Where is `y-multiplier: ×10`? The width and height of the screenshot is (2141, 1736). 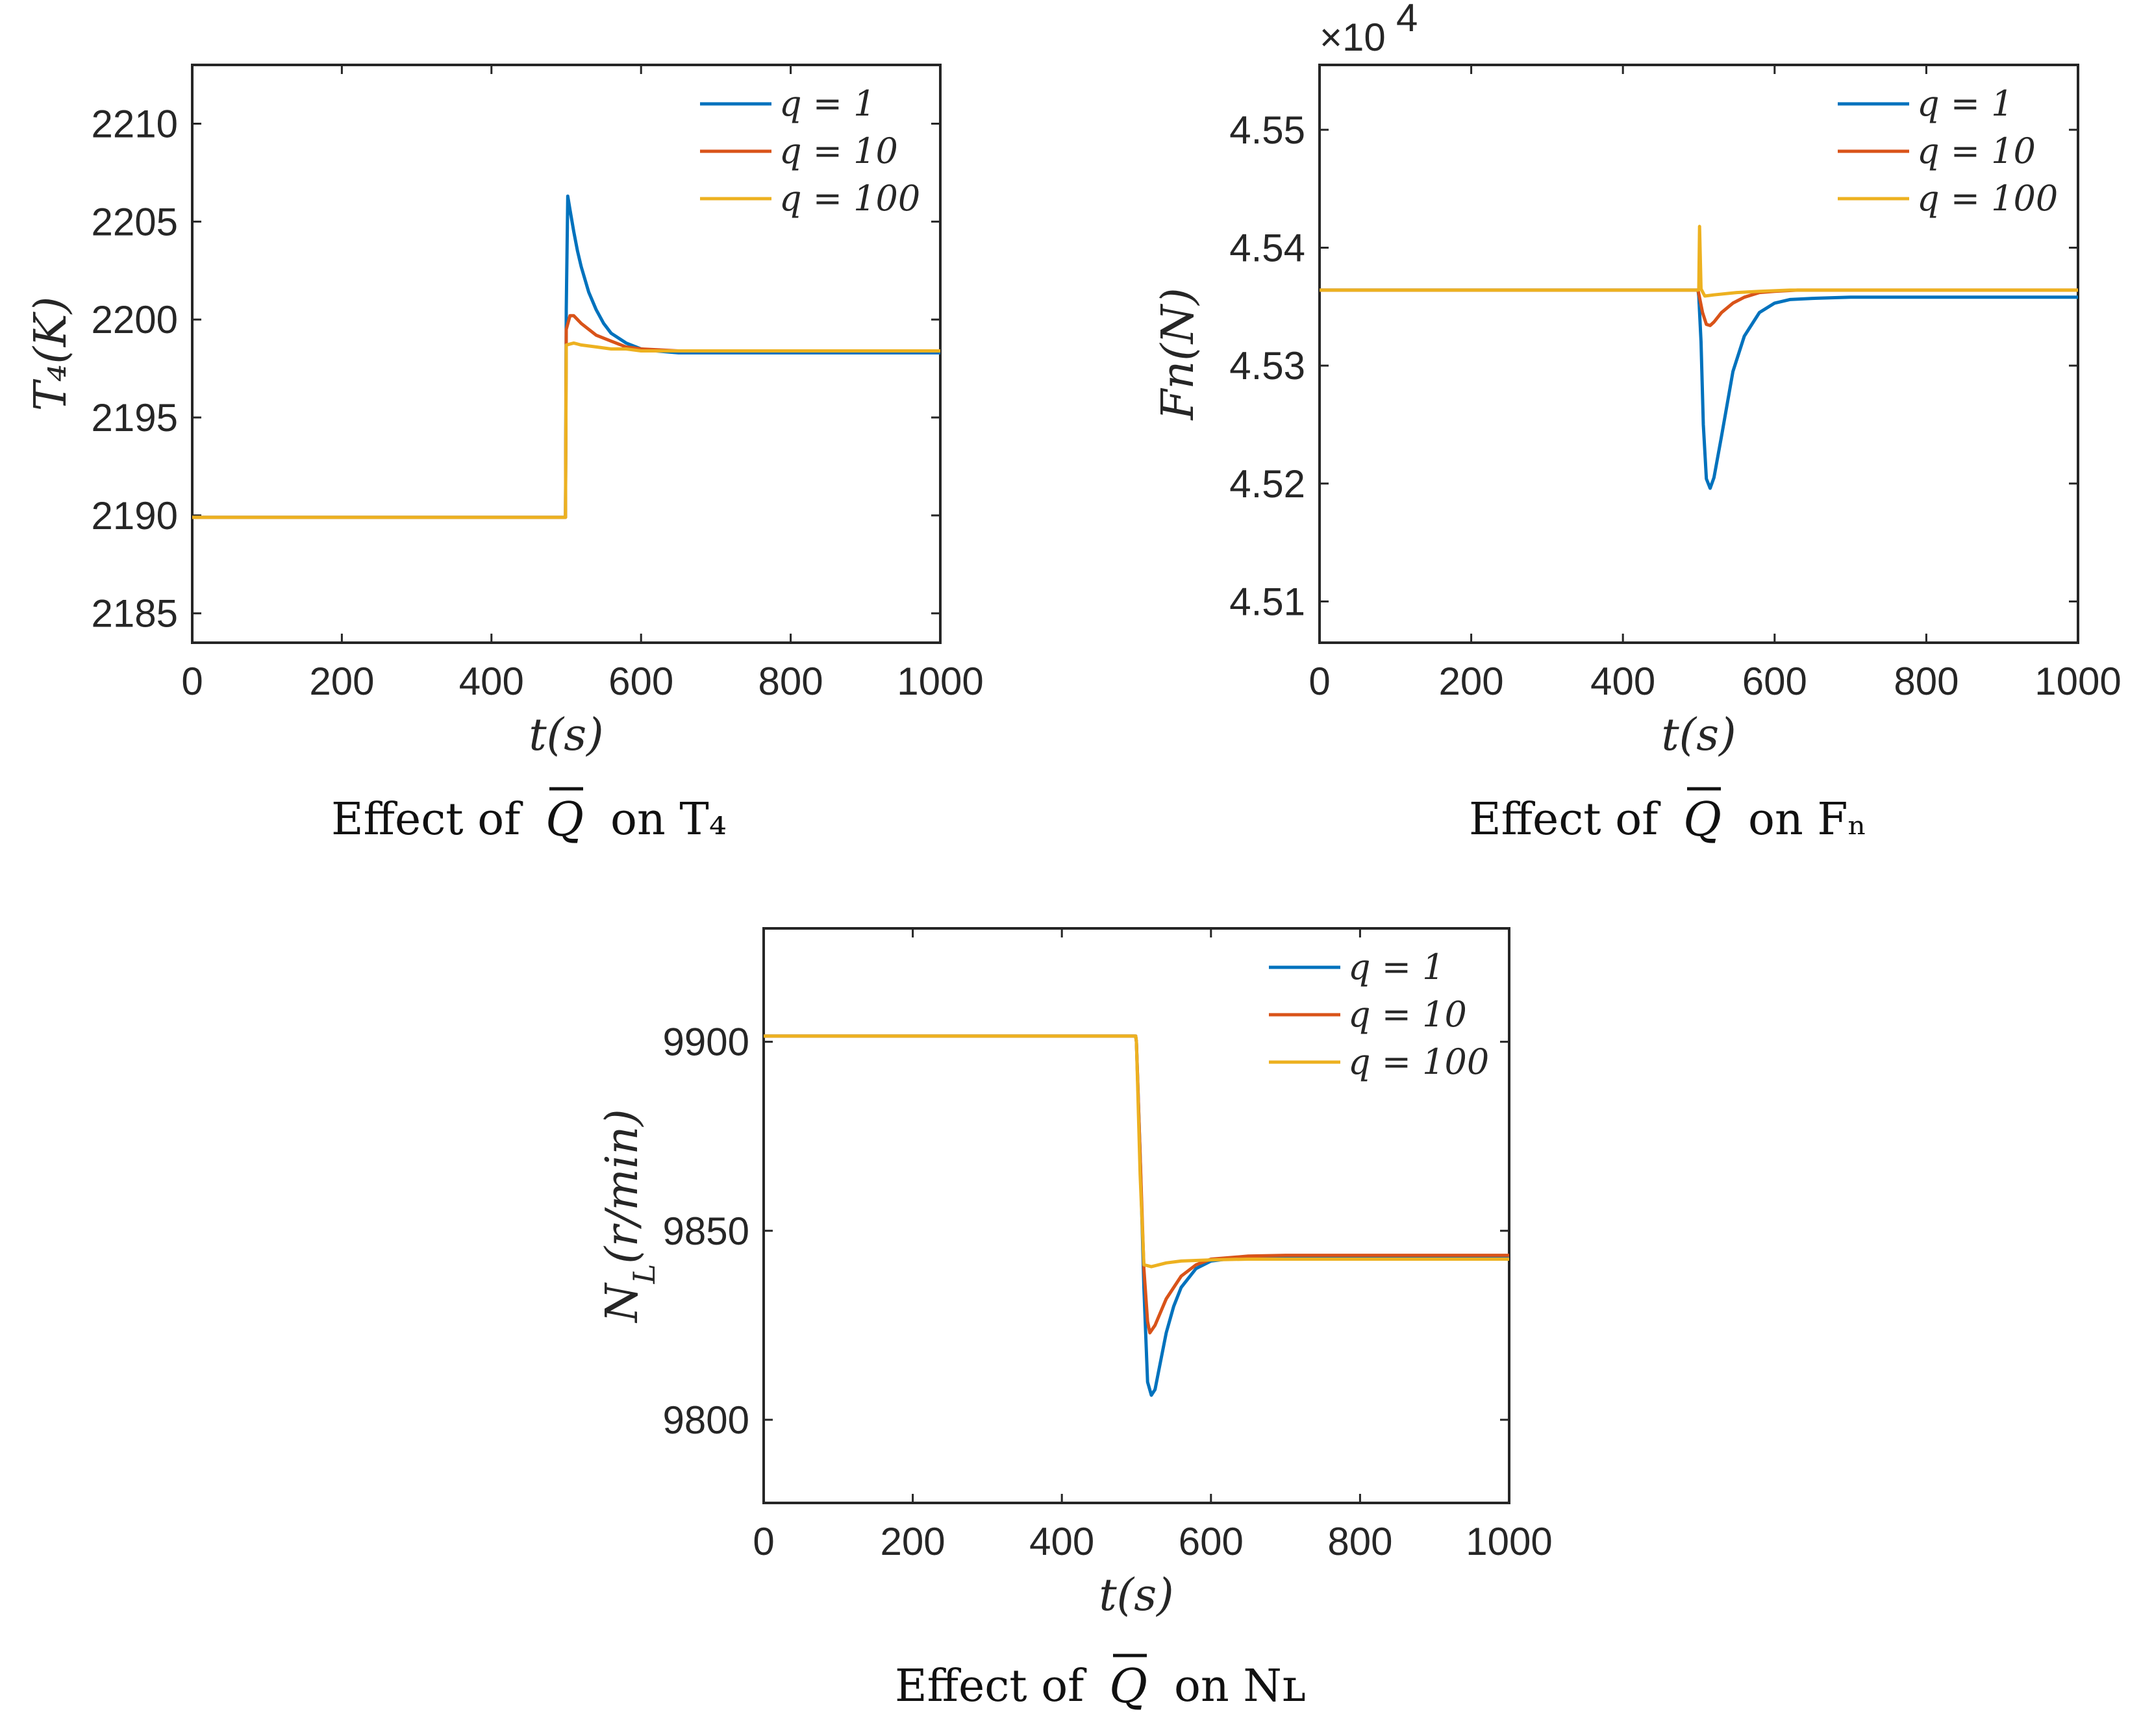 y-multiplier: ×10 is located at coordinates (1353, 37).